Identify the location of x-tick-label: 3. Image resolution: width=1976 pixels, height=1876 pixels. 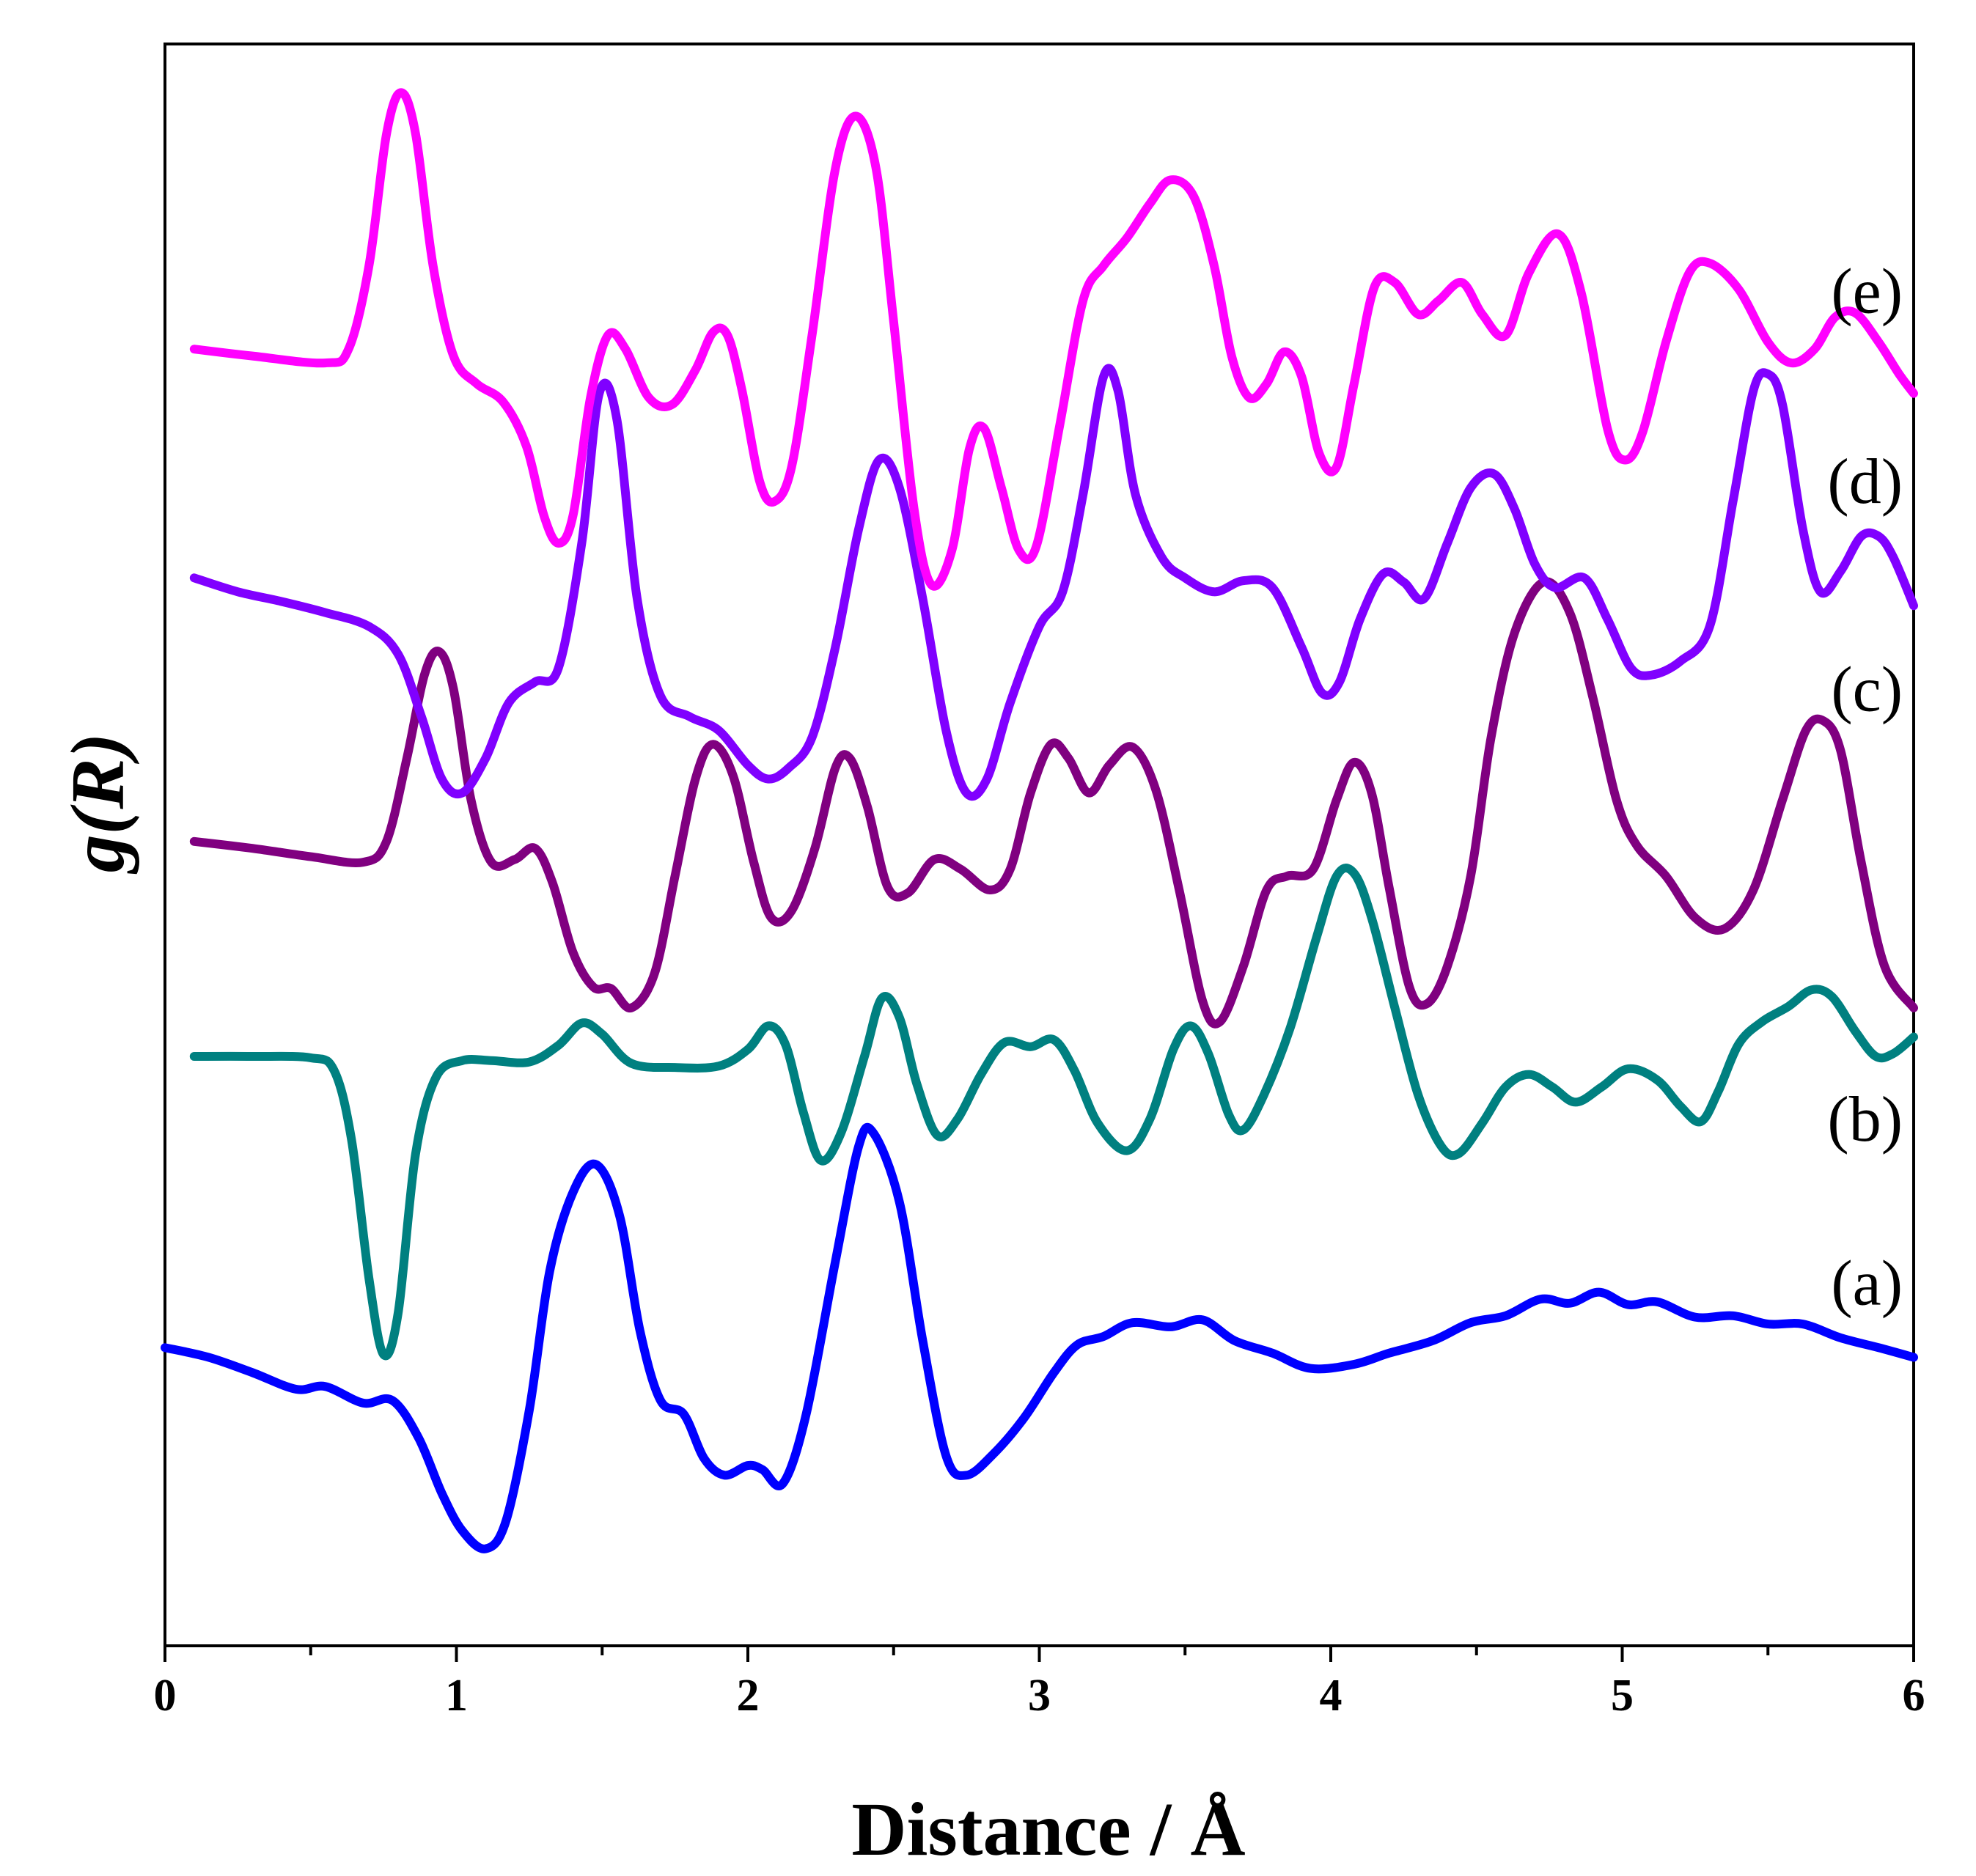
(1039, 1696).